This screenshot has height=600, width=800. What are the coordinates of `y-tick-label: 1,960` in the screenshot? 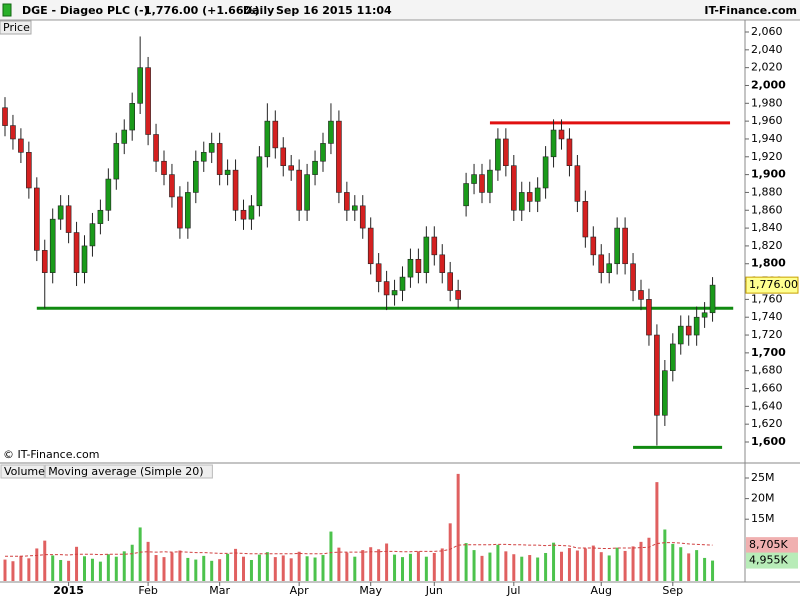 It's located at (767, 120).